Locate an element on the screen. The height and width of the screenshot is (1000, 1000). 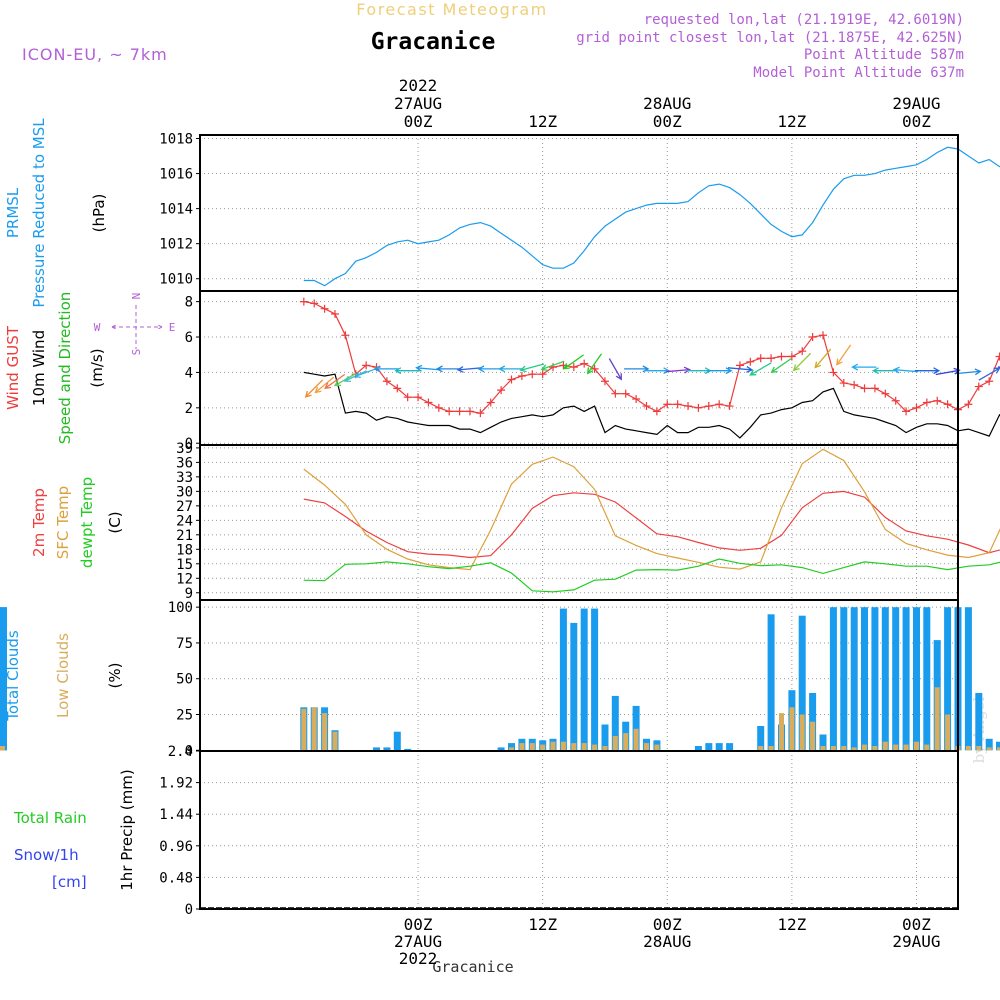
y-tick-label: 2.4 is located at coordinates (180, 752).